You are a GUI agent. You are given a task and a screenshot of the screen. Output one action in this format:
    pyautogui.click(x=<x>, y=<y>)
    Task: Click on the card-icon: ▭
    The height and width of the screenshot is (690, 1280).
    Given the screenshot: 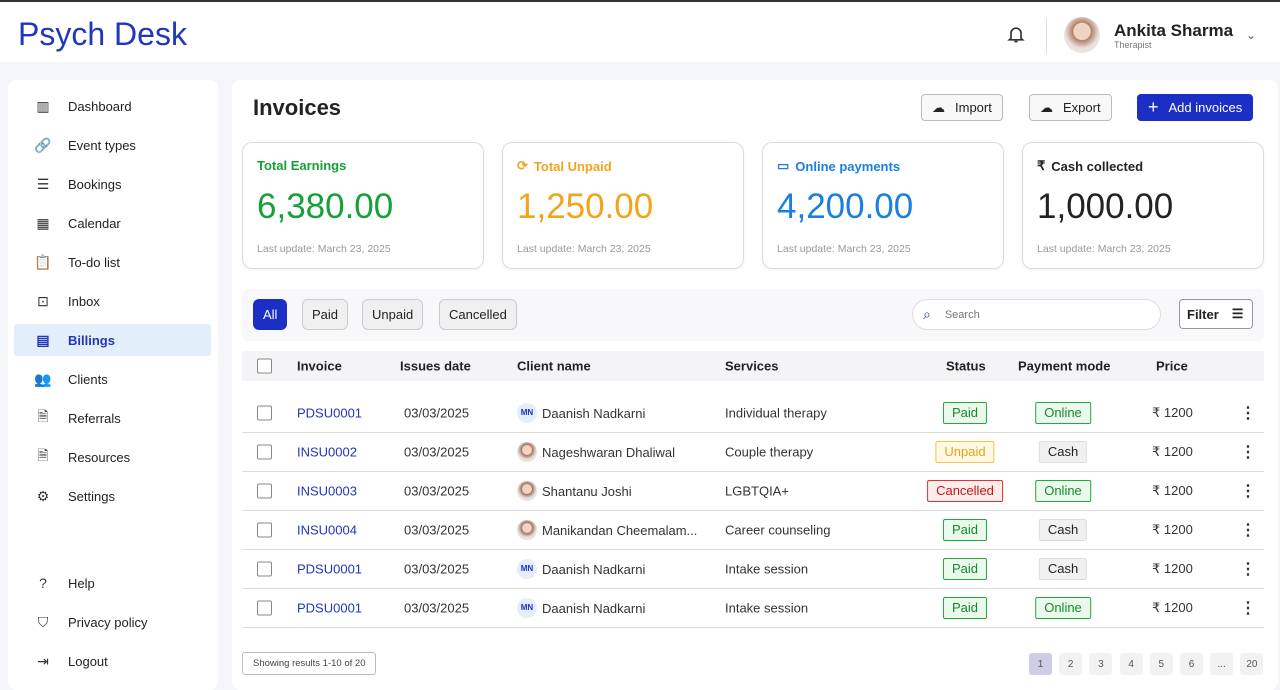 What is the action you would take?
    pyautogui.click(x=783, y=165)
    